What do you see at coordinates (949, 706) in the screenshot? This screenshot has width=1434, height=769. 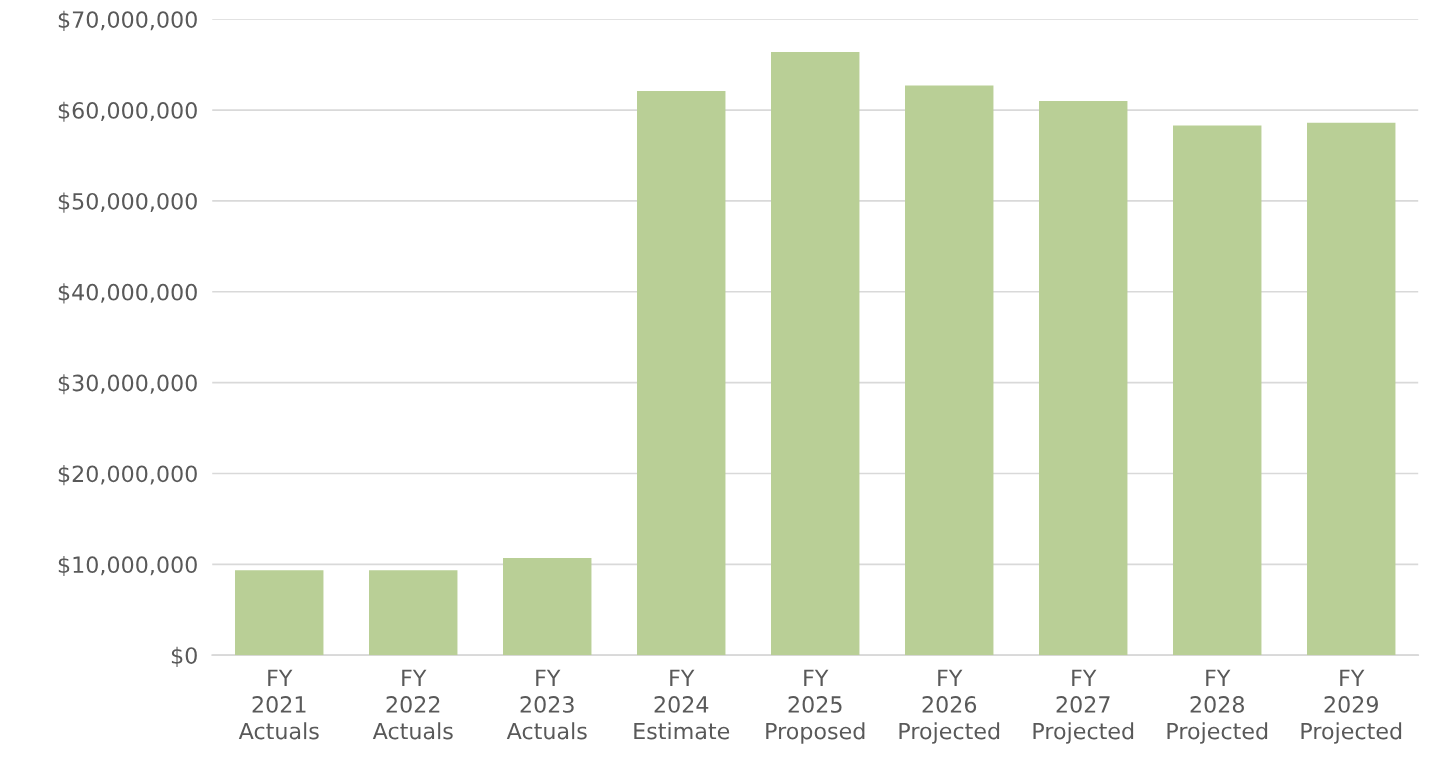 I see `x-tick-label: FY 2026 Projected` at bounding box center [949, 706].